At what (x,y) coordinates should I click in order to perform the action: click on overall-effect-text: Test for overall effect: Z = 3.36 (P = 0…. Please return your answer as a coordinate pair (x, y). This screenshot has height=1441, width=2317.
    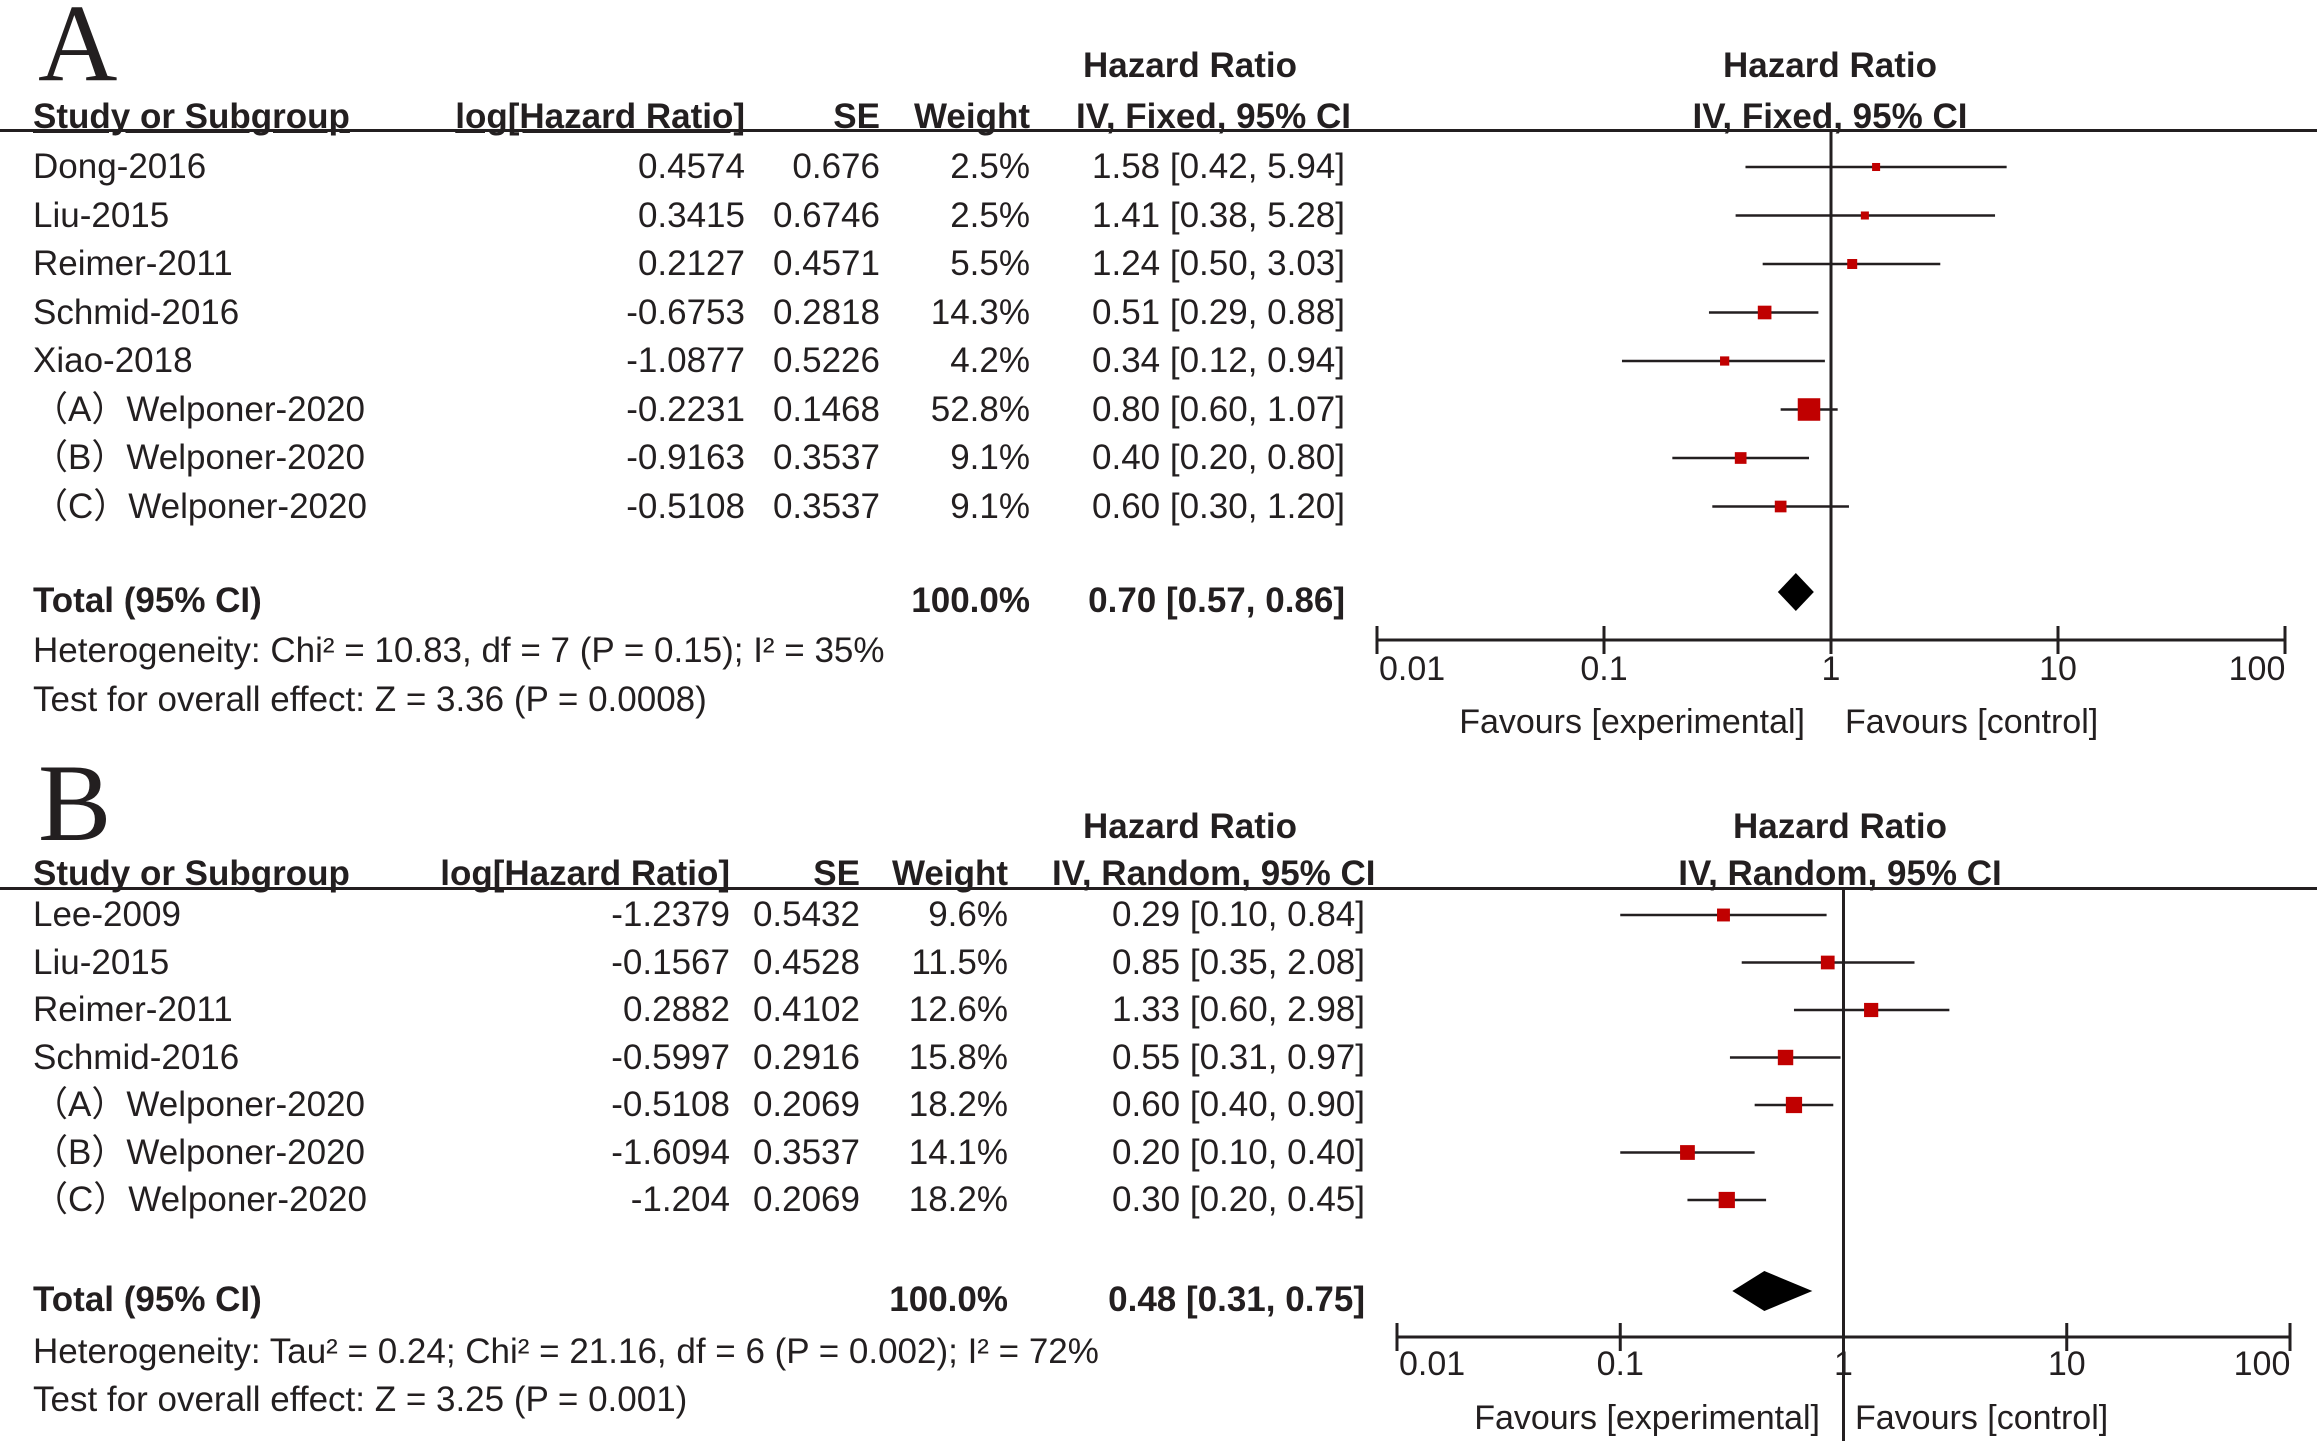
    Looking at the image, I should click on (370, 699).